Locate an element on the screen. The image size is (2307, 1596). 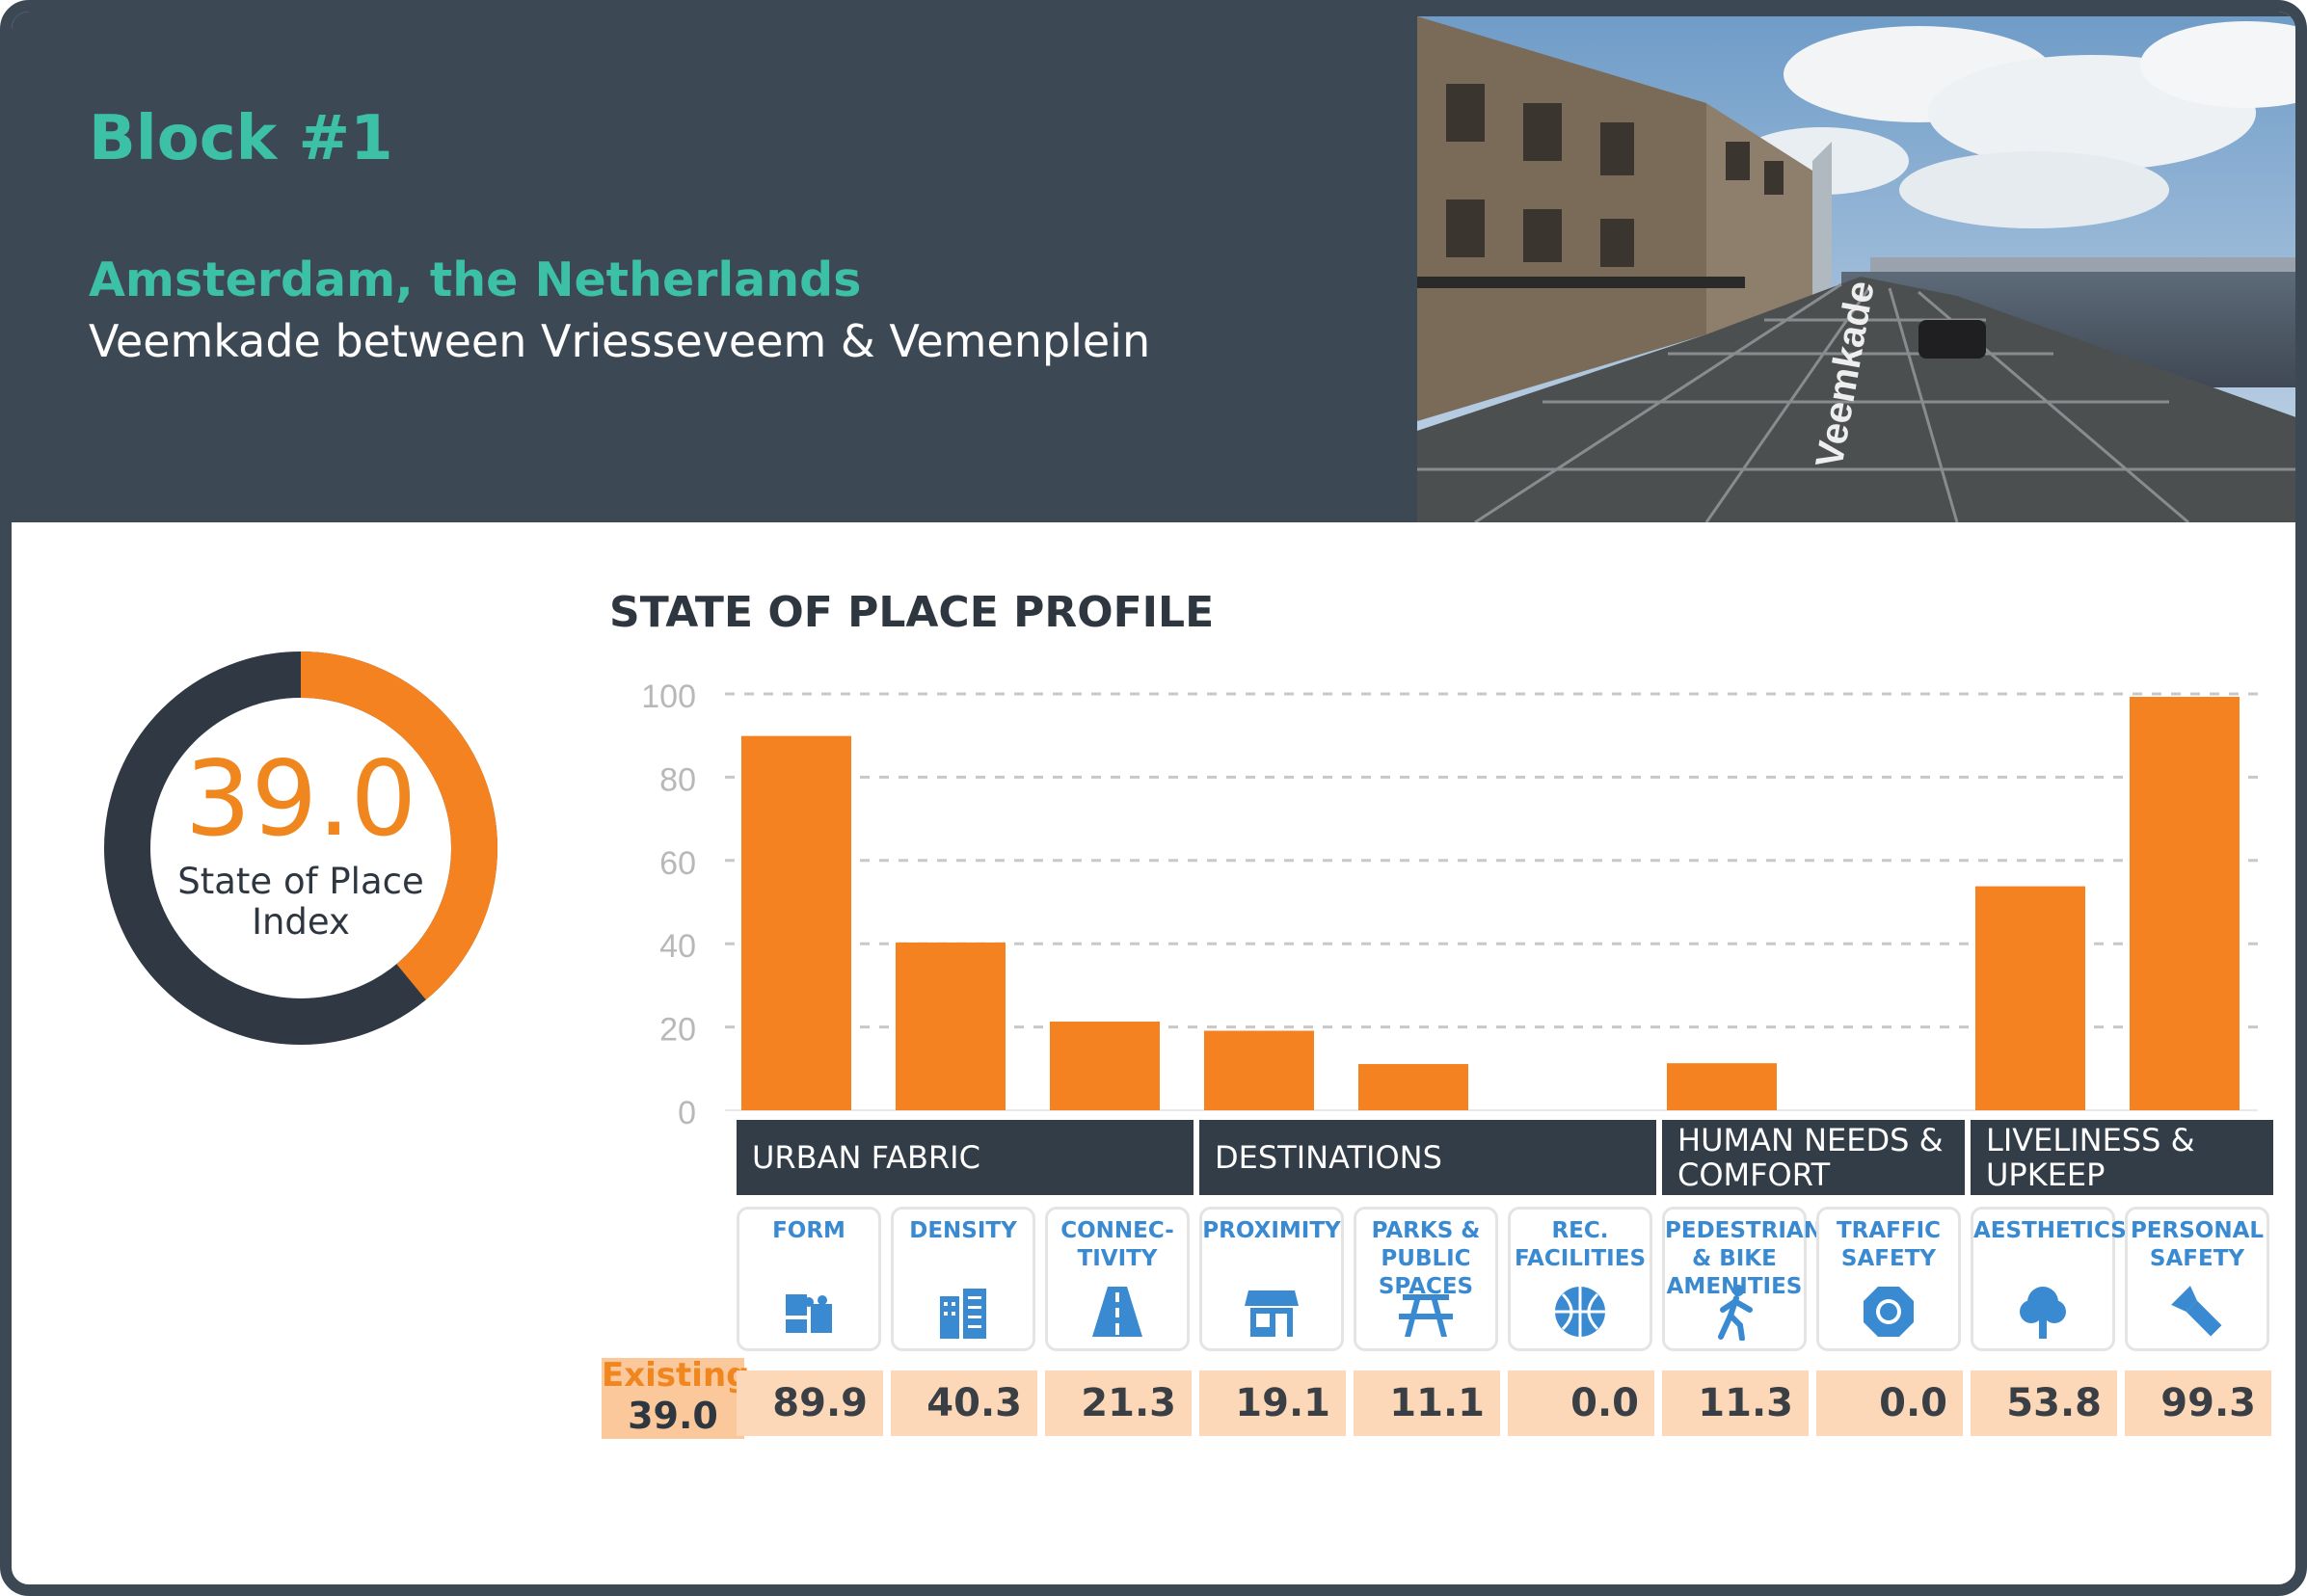
buildings-icon is located at coordinates (963, 1312).